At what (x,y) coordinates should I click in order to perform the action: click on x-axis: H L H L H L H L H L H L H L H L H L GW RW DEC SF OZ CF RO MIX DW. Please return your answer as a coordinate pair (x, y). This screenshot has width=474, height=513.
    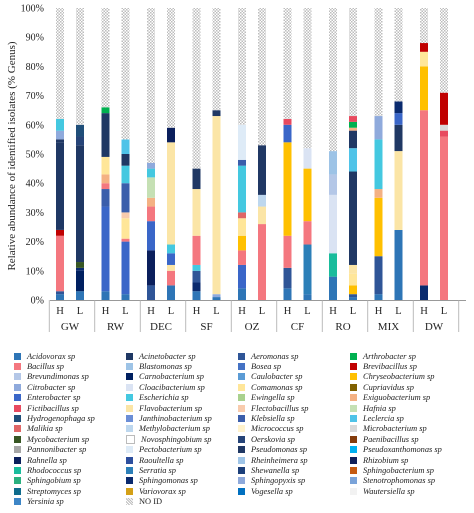
    Looking at the image, I should click on (257, 316).